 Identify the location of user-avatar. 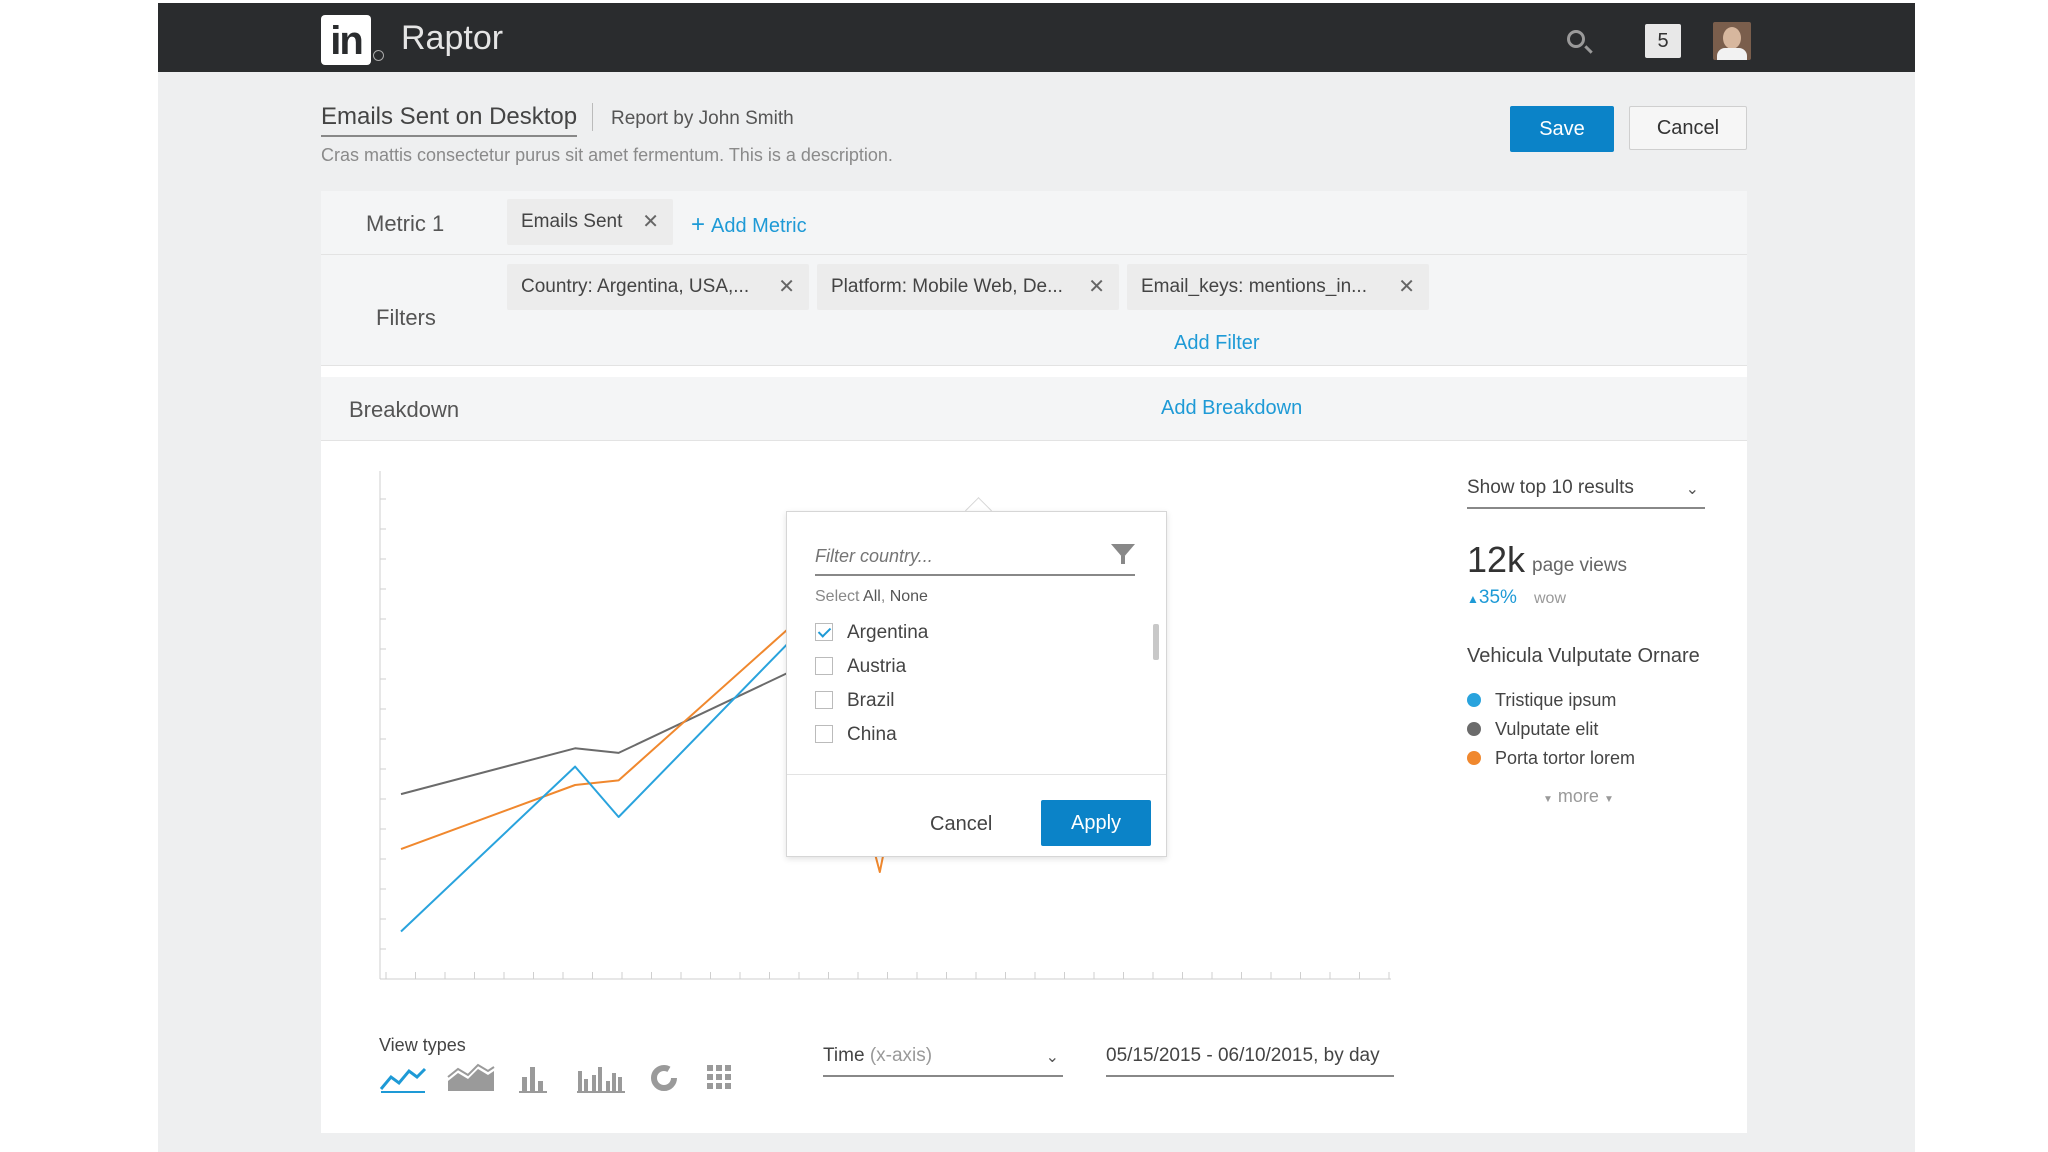
(1732, 41).